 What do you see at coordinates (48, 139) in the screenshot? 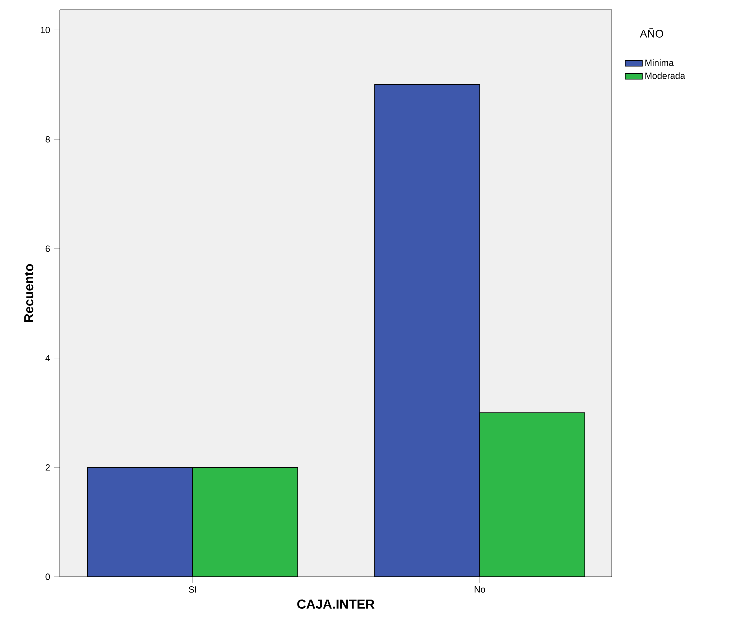
I see `y-tick-label: 8` at bounding box center [48, 139].